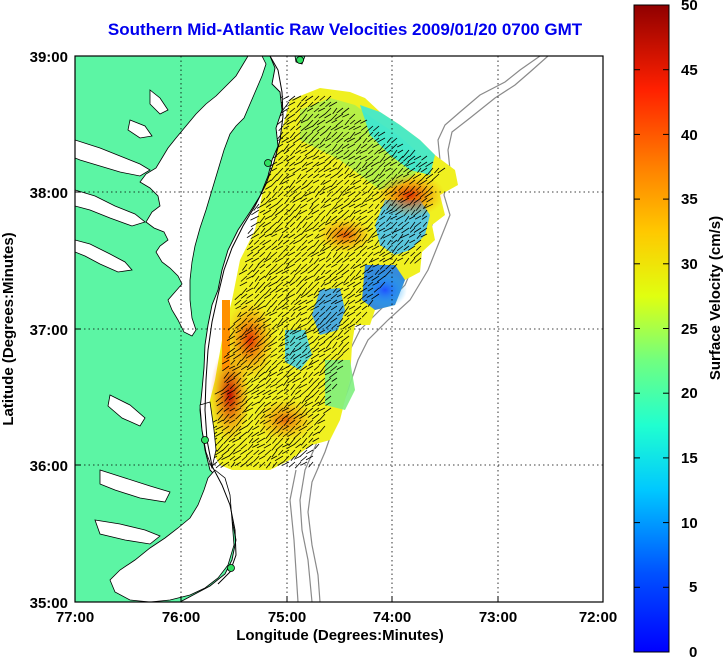  Describe the element at coordinates (689, 523) in the screenshot. I see `colorbar-tick-label: 10` at that location.